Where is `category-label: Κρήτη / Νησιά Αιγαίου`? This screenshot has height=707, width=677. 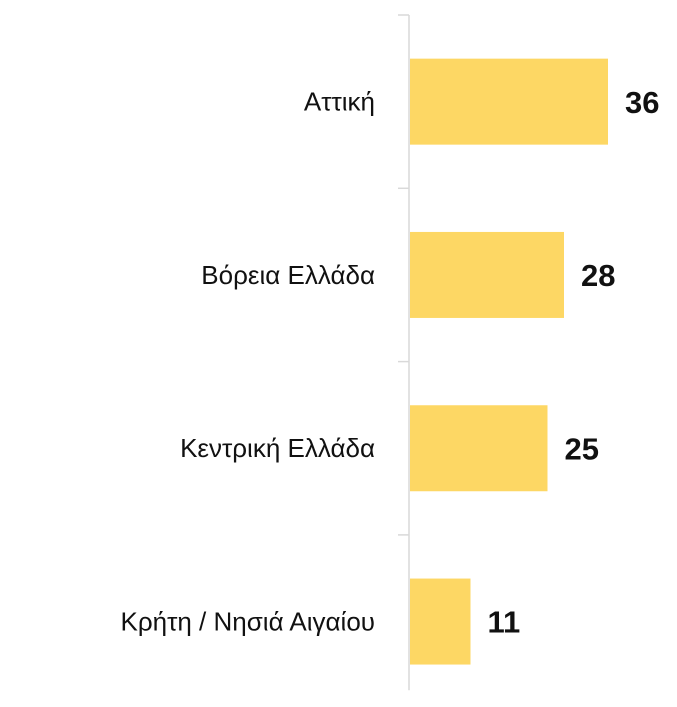 category-label: Κρήτη / Νησιά Αιγαίου is located at coordinates (248, 621).